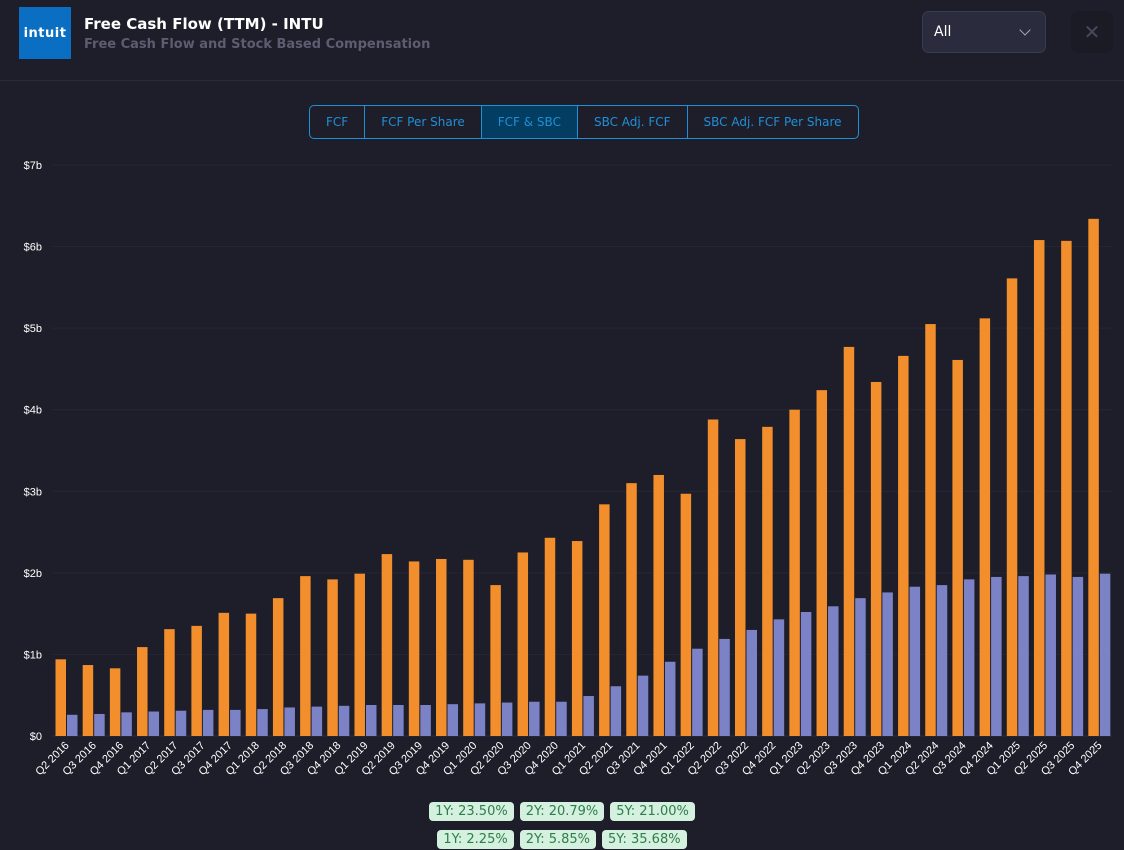 This screenshot has width=1124, height=850. I want to click on y-tick-label: $1b, so click(33, 655).